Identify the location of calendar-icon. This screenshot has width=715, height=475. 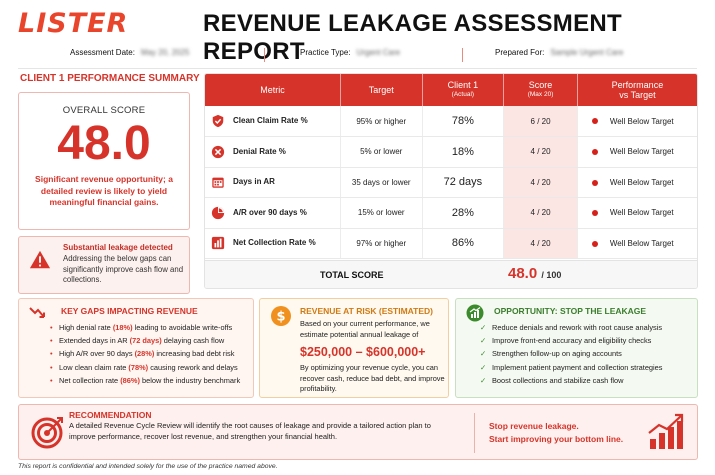
(218, 182).